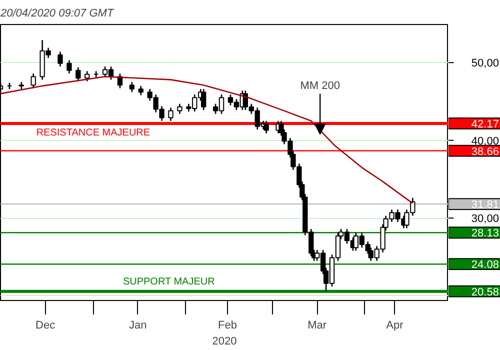  What do you see at coordinates (485, 141) in the screenshot?
I see `y-tick-label: 40,00` at bounding box center [485, 141].